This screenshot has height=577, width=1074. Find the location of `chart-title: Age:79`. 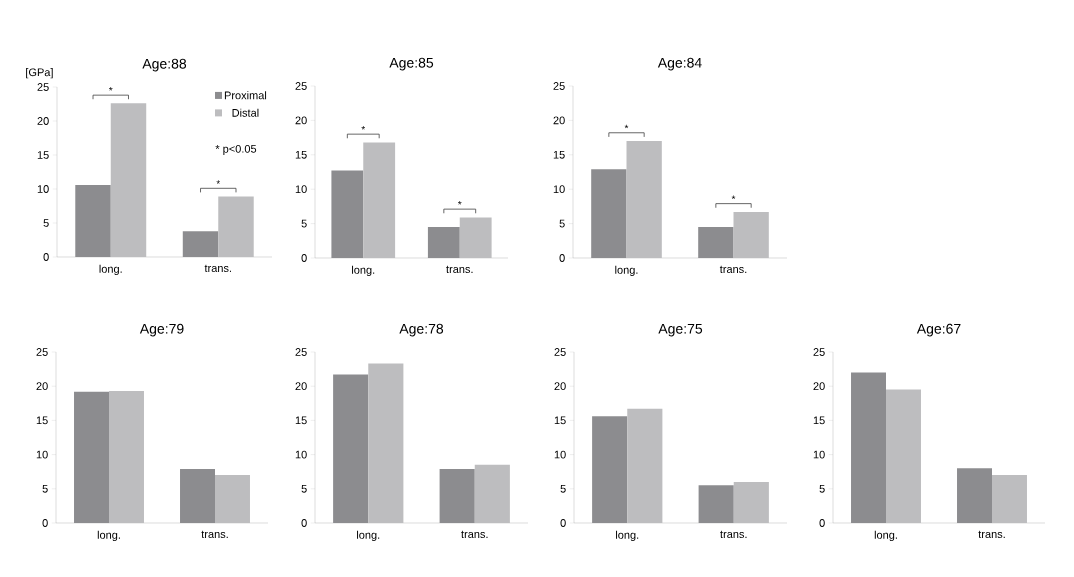

chart-title: Age:79 is located at coordinates (161, 330).